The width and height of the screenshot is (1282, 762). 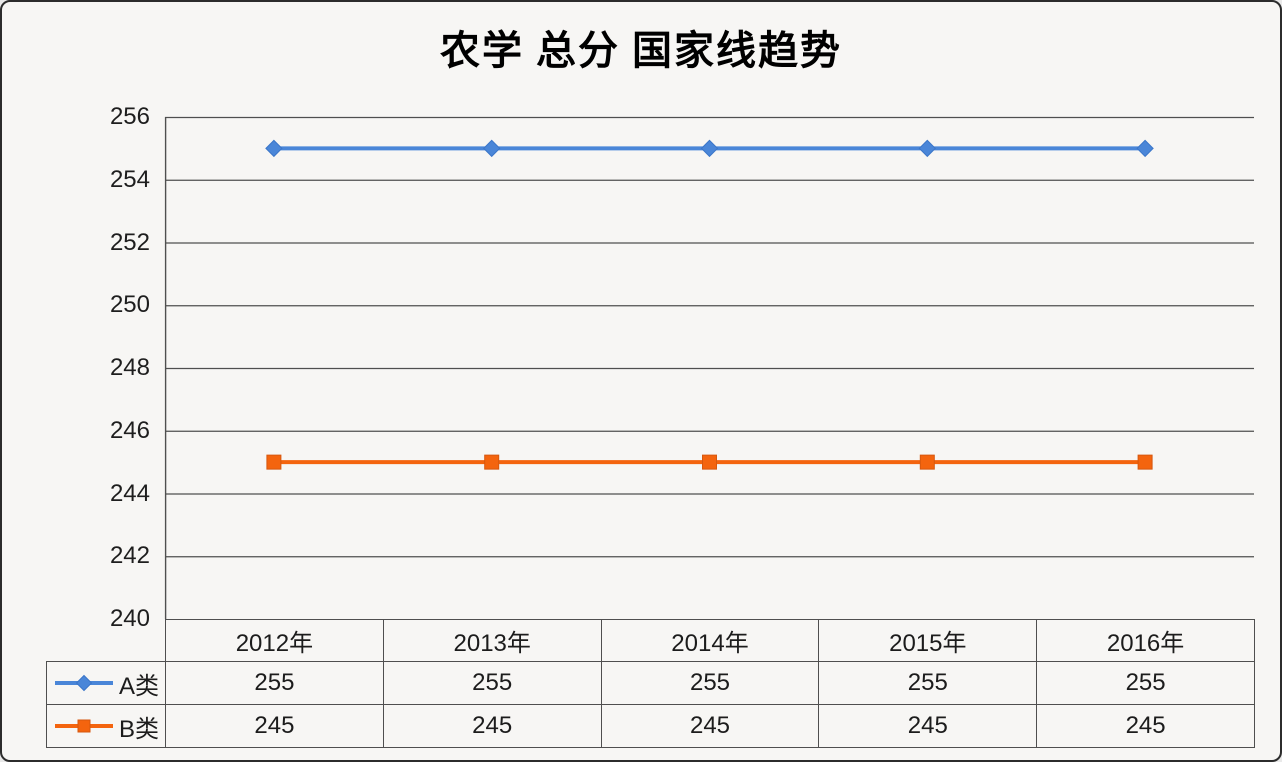 What do you see at coordinates (641, 50) in the screenshot?
I see `chart-title: 农学 总分 国家线趋势` at bounding box center [641, 50].